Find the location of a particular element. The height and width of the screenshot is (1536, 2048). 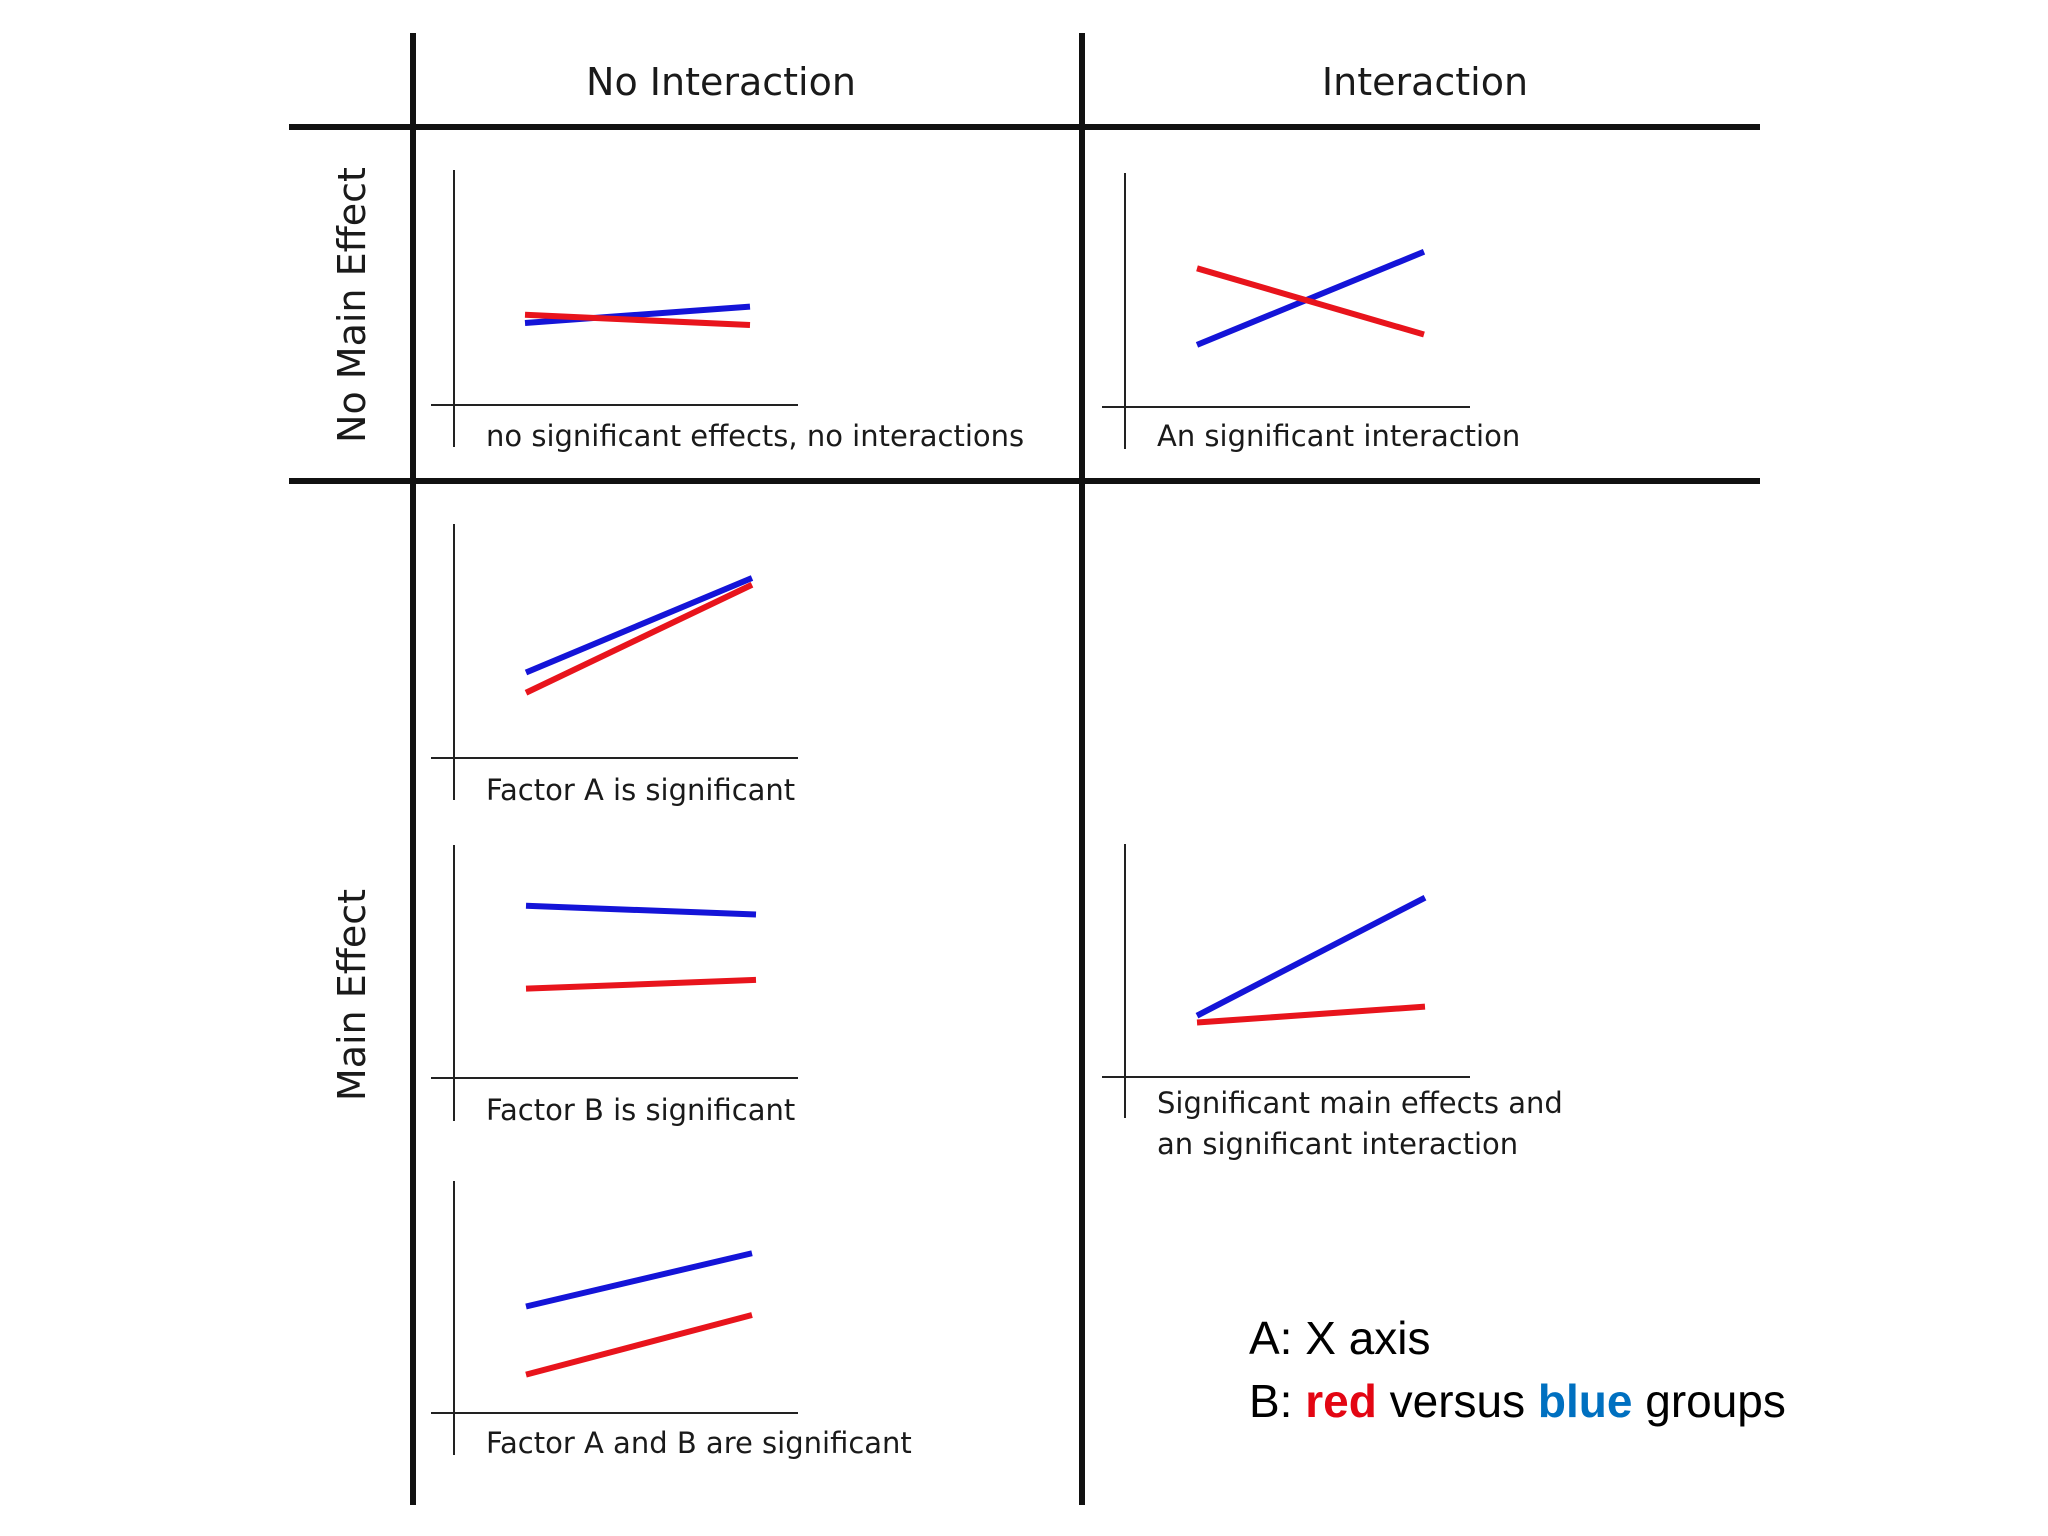

column-header-interaction: Interaction is located at coordinates (1425, 82).